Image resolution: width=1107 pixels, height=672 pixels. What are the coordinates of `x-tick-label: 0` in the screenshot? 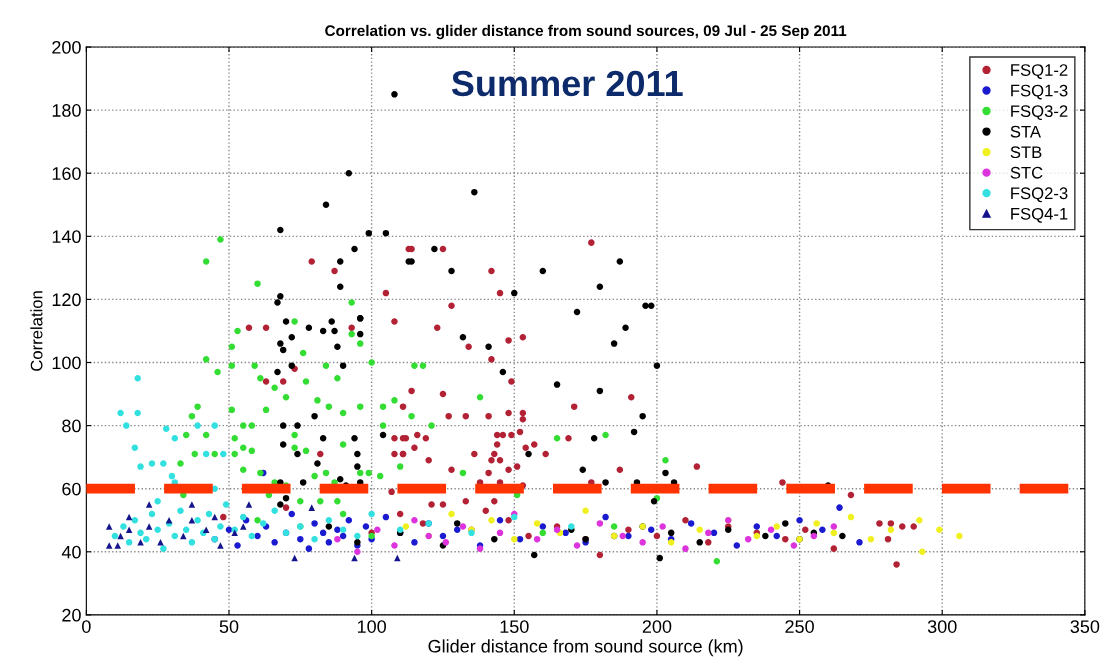 It's located at (86, 626).